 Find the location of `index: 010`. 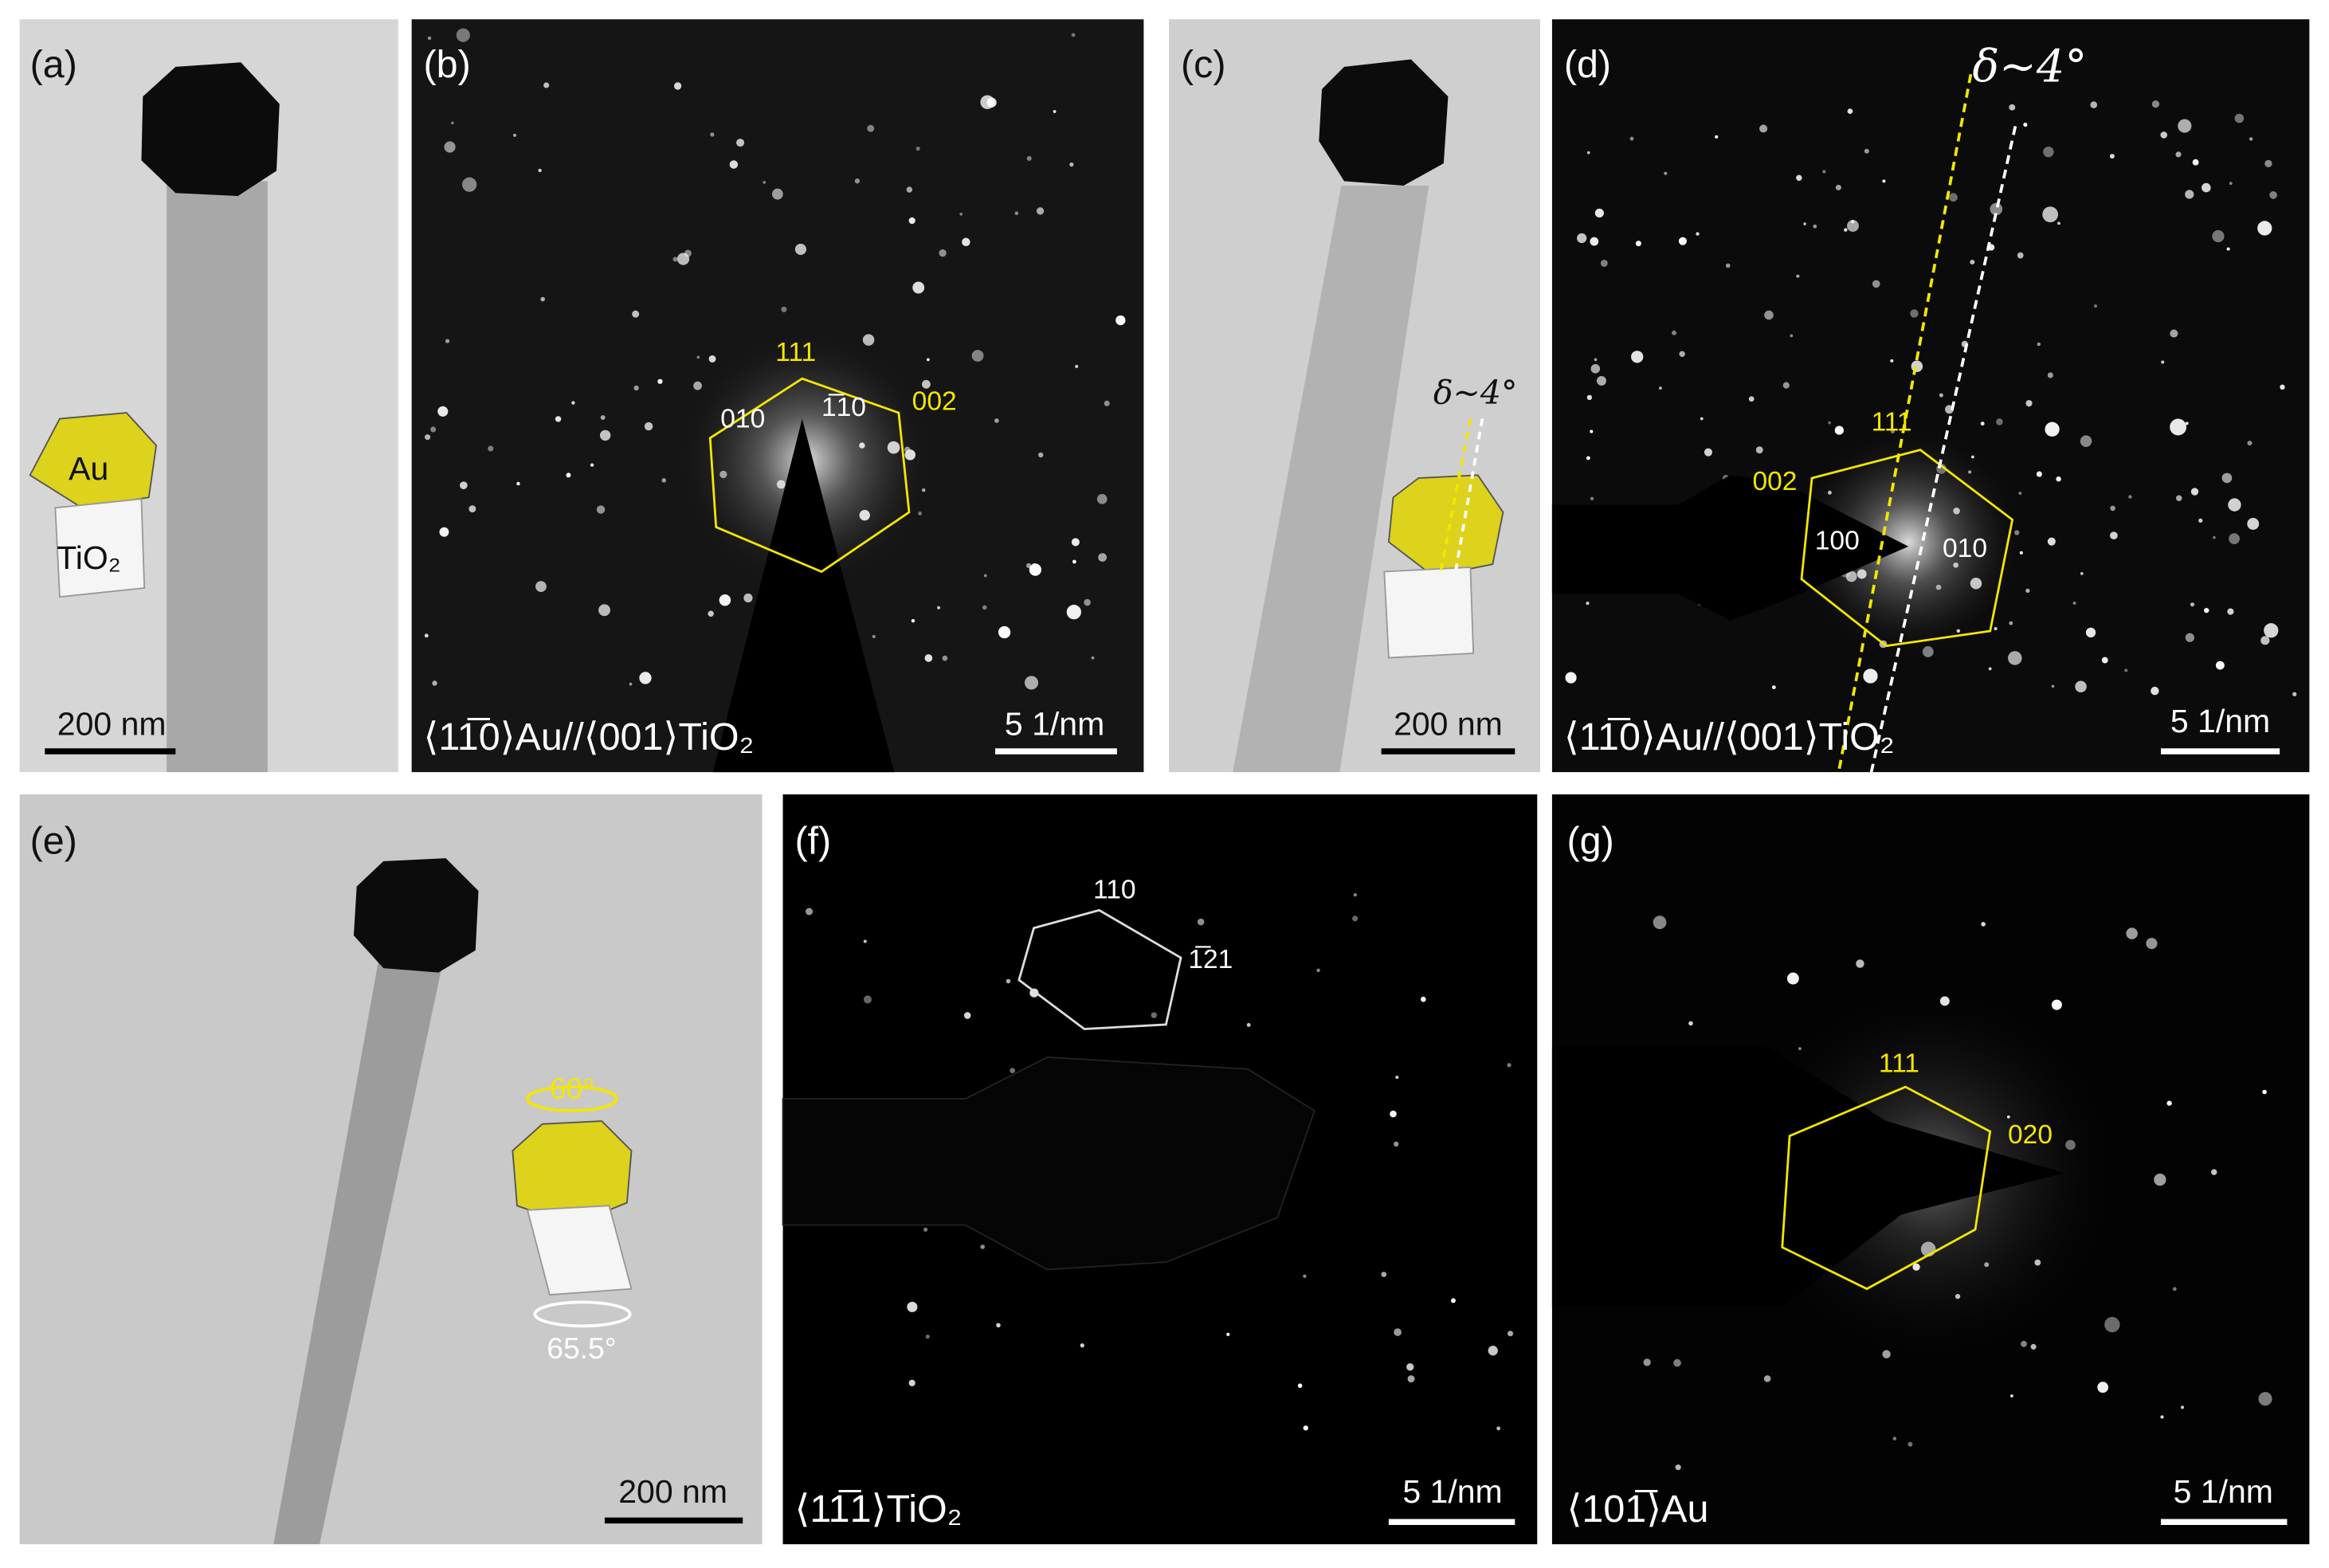

index: 010 is located at coordinates (742, 419).